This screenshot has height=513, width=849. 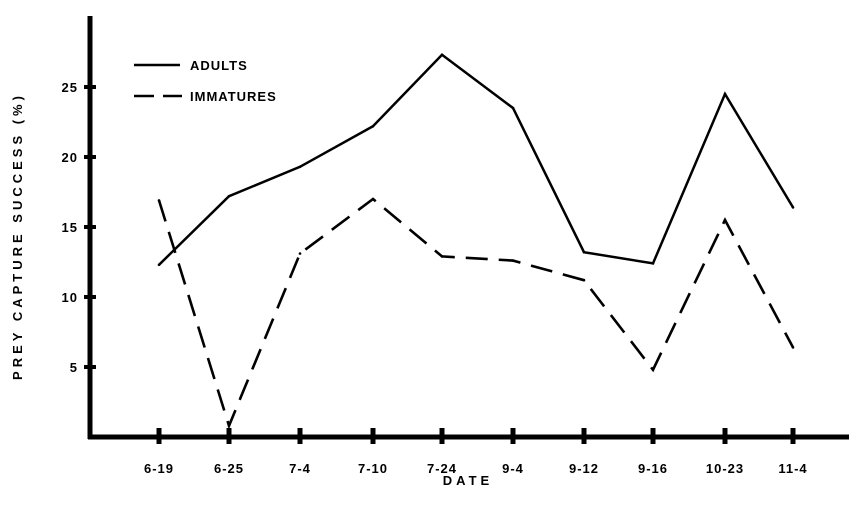 I want to click on x-tick-label: 9-16, so click(x=653, y=468).